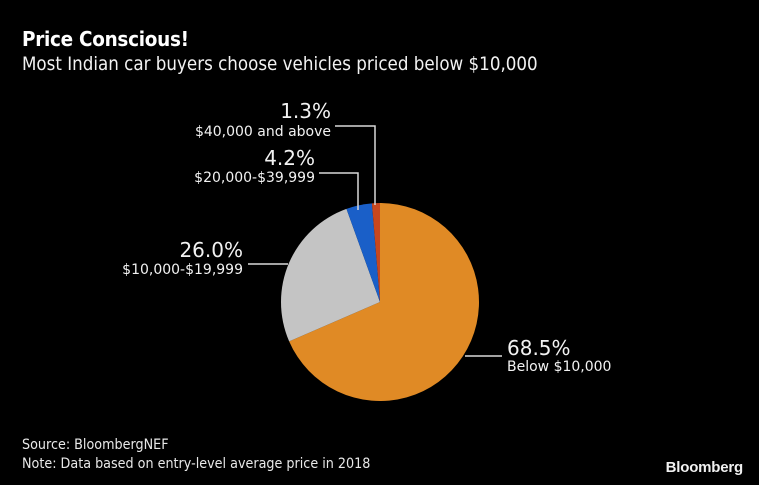  What do you see at coordinates (263, 132) in the screenshot?
I see `slice-category-label-40000-above: $40,000 and above` at bounding box center [263, 132].